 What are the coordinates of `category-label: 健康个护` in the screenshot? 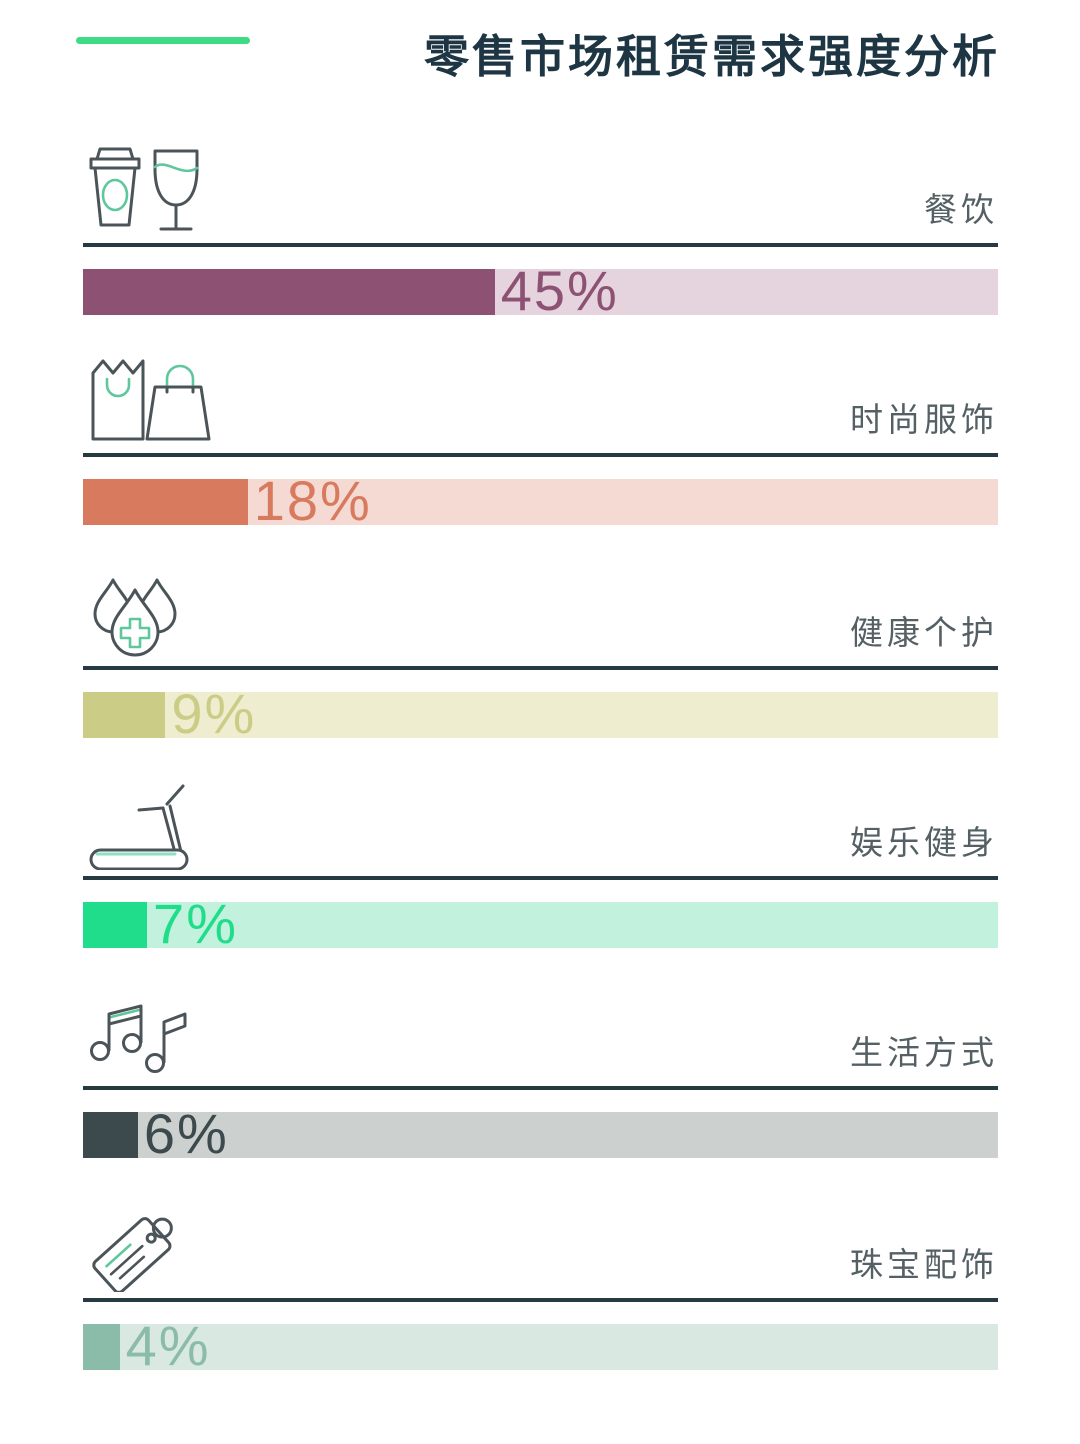 It's located at (924, 632).